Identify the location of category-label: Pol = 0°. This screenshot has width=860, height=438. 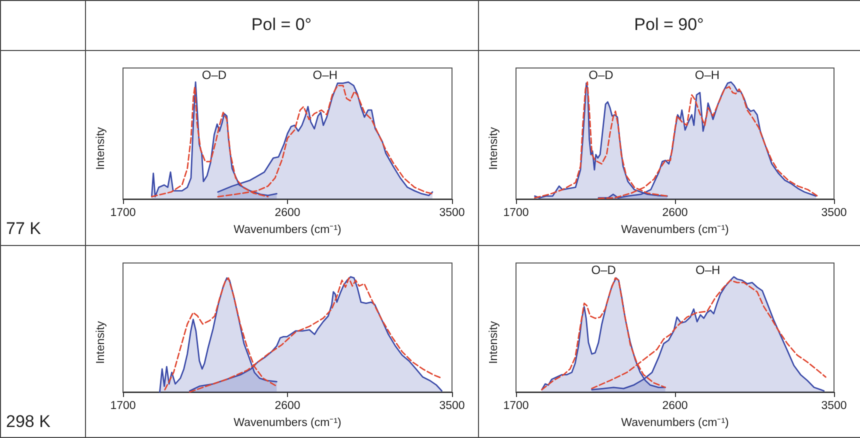
(281, 25).